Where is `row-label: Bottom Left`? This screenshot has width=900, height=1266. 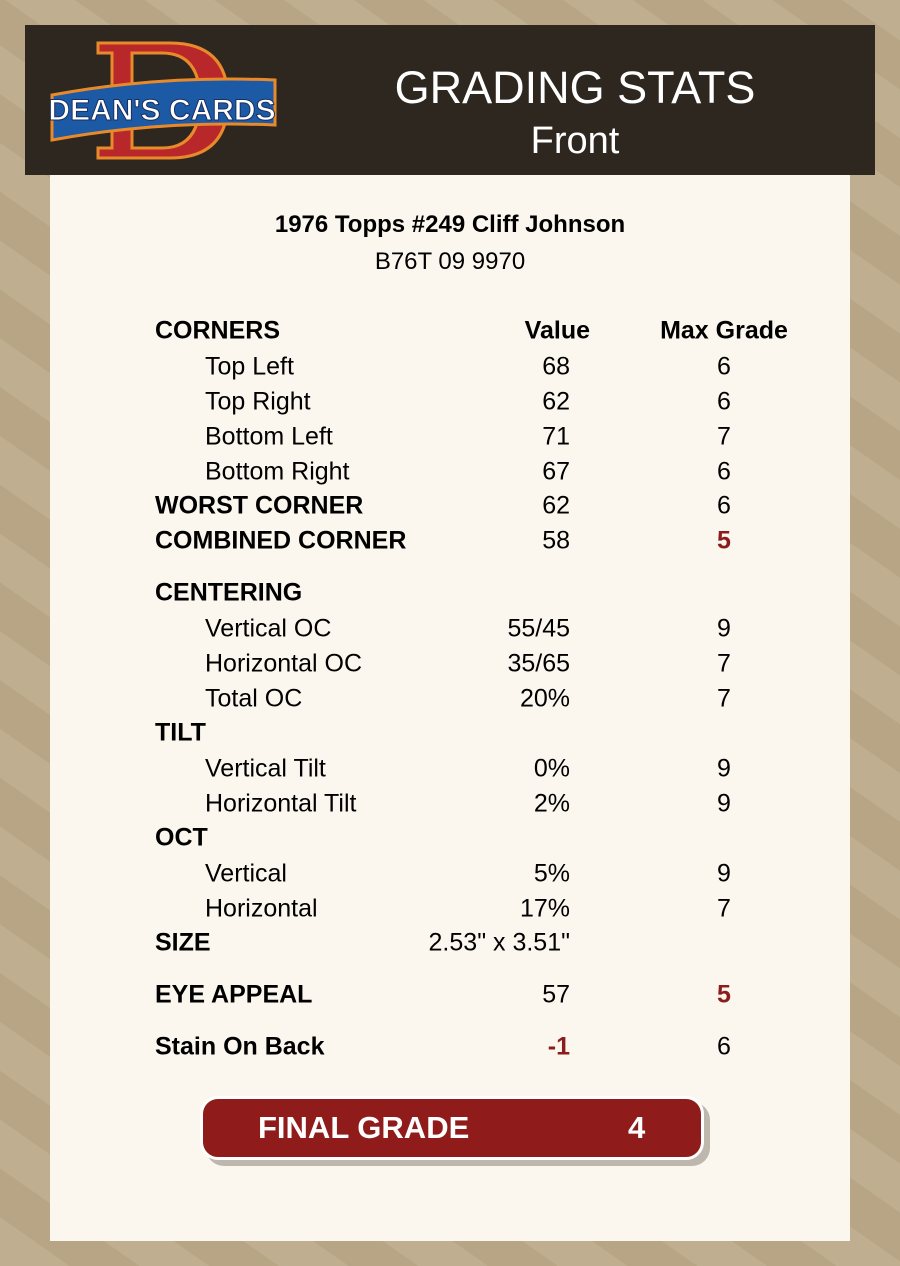
row-label: Bottom Left is located at coordinates (269, 436).